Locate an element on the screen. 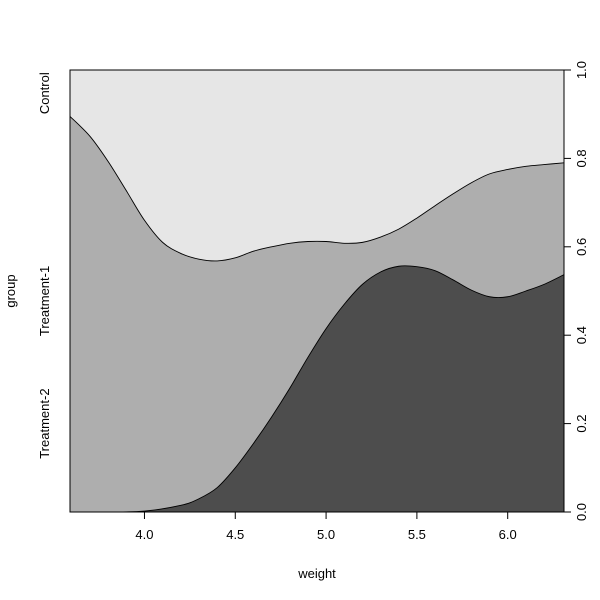  y-tick-label: 0.8 is located at coordinates (581, 158).